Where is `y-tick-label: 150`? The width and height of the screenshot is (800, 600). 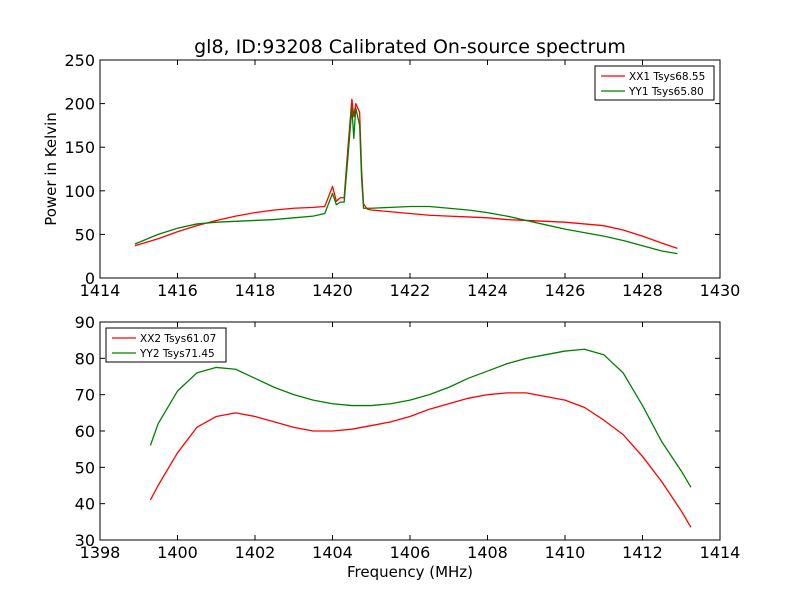
y-tick-label: 150 is located at coordinates (79, 147).